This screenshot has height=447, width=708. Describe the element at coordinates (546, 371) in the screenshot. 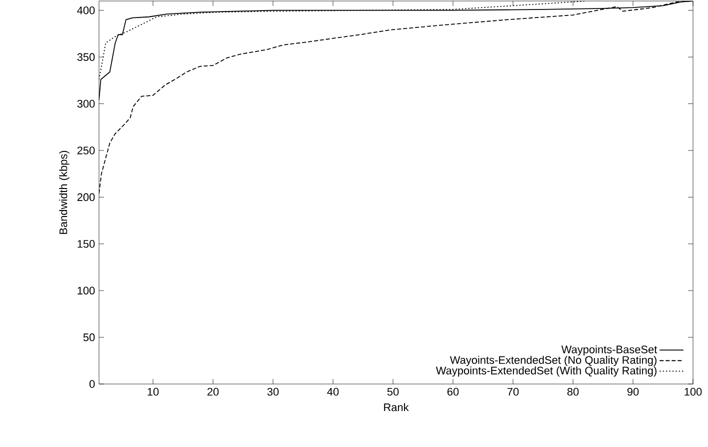

I see `legend-label: Waypoints-ExtendedSet (With Quality Rating)` at that location.